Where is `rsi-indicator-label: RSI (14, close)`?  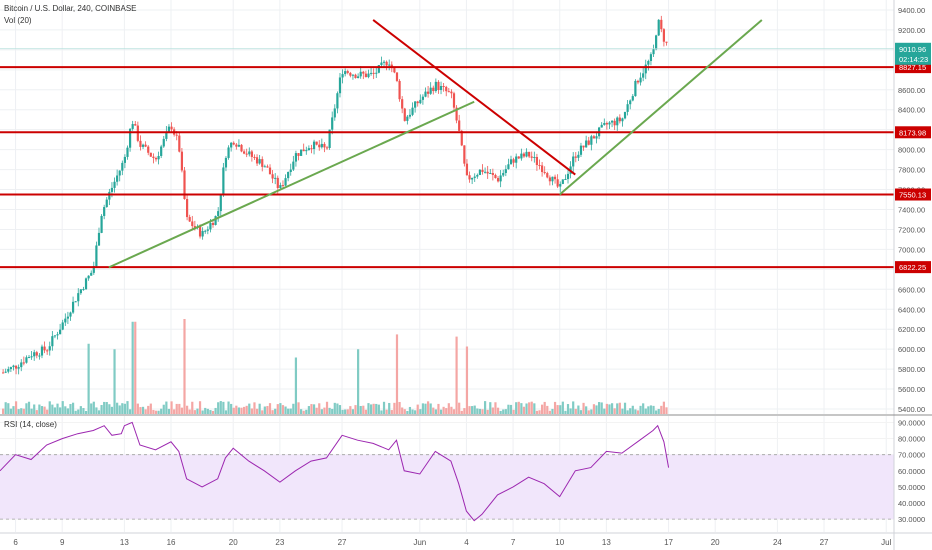
rsi-indicator-label: RSI (14, close) is located at coordinates (30, 424).